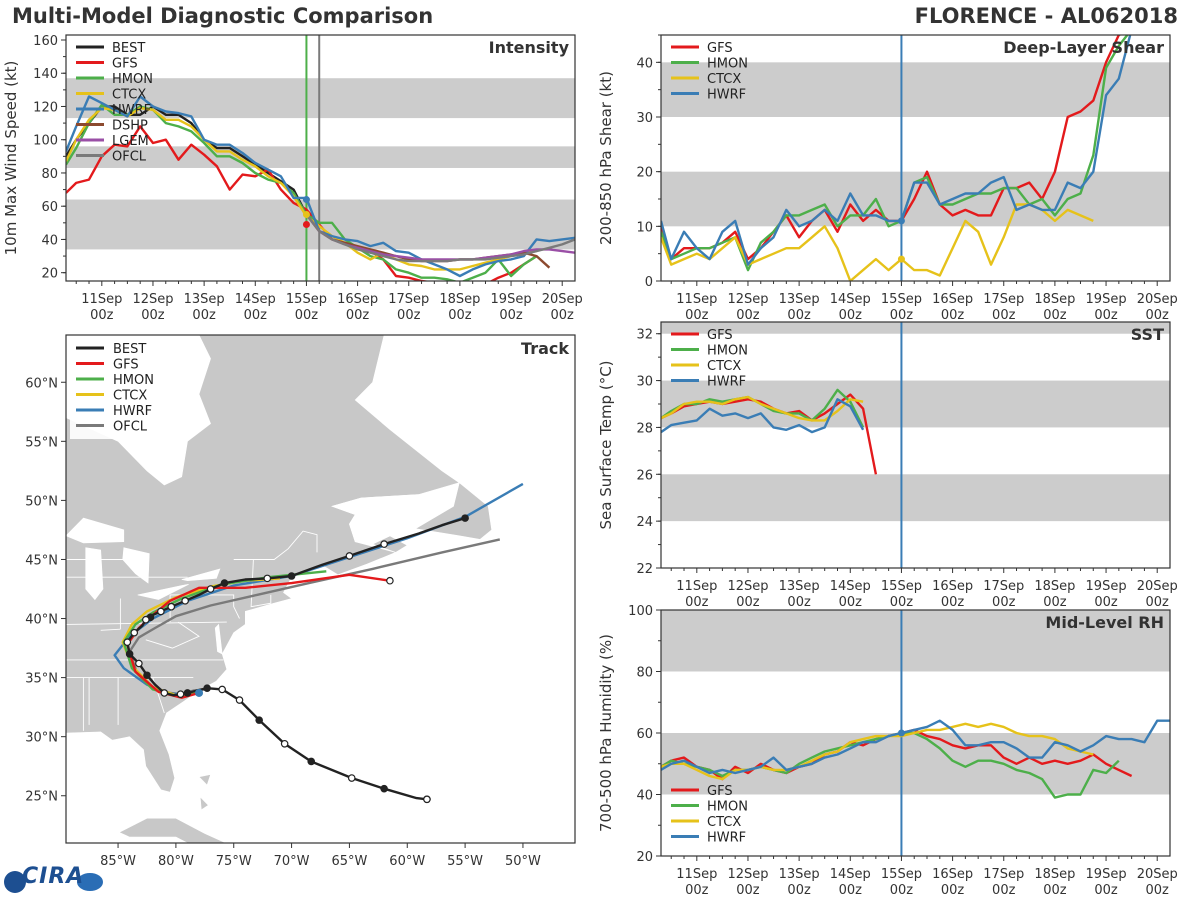 The height and width of the screenshot is (900, 1200). Describe the element at coordinates (129, 157) in the screenshot. I see `intensity-legend-label-ofcl: OFCL` at that location.